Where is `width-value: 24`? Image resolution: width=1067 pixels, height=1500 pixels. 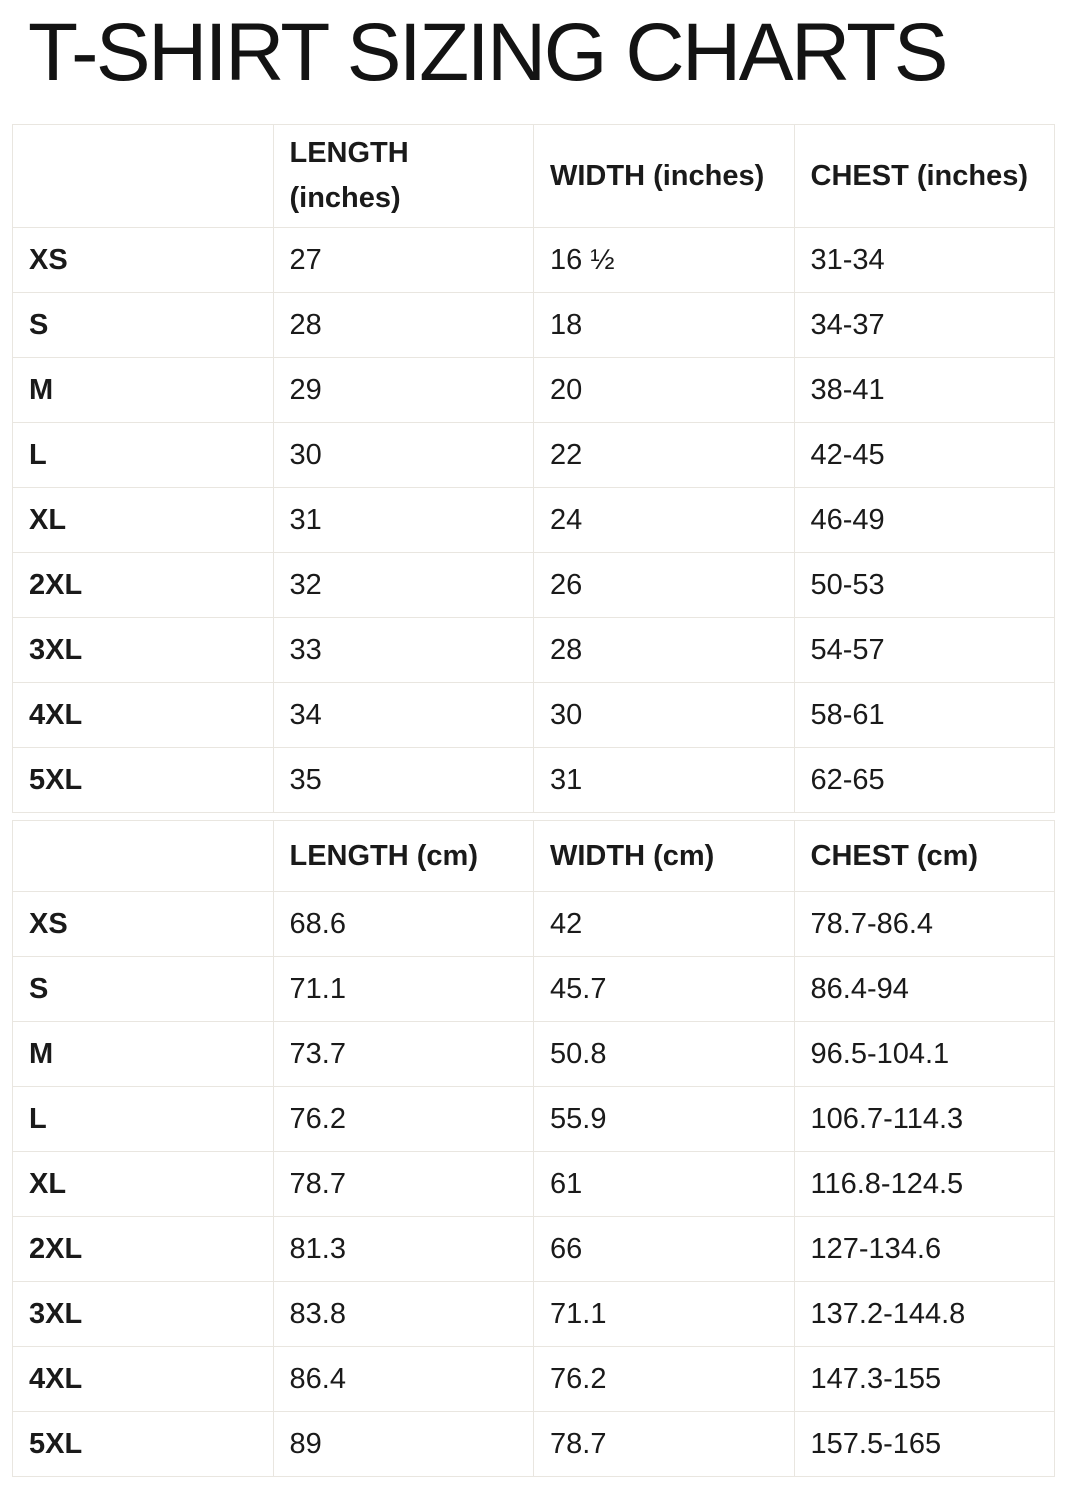 width-value: 24 is located at coordinates (664, 520).